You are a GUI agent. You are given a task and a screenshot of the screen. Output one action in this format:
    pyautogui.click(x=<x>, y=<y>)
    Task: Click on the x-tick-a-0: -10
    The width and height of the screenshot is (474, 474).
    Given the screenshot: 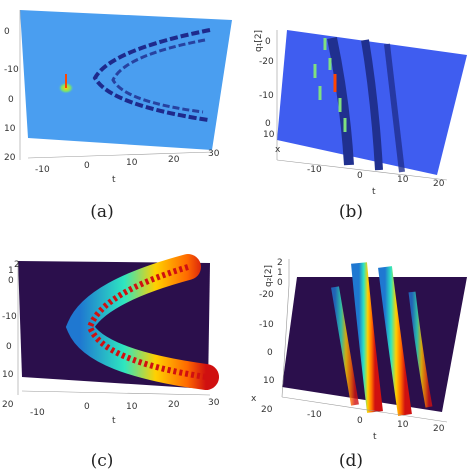 What is the action you would take?
    pyautogui.click(x=11, y=70)
    